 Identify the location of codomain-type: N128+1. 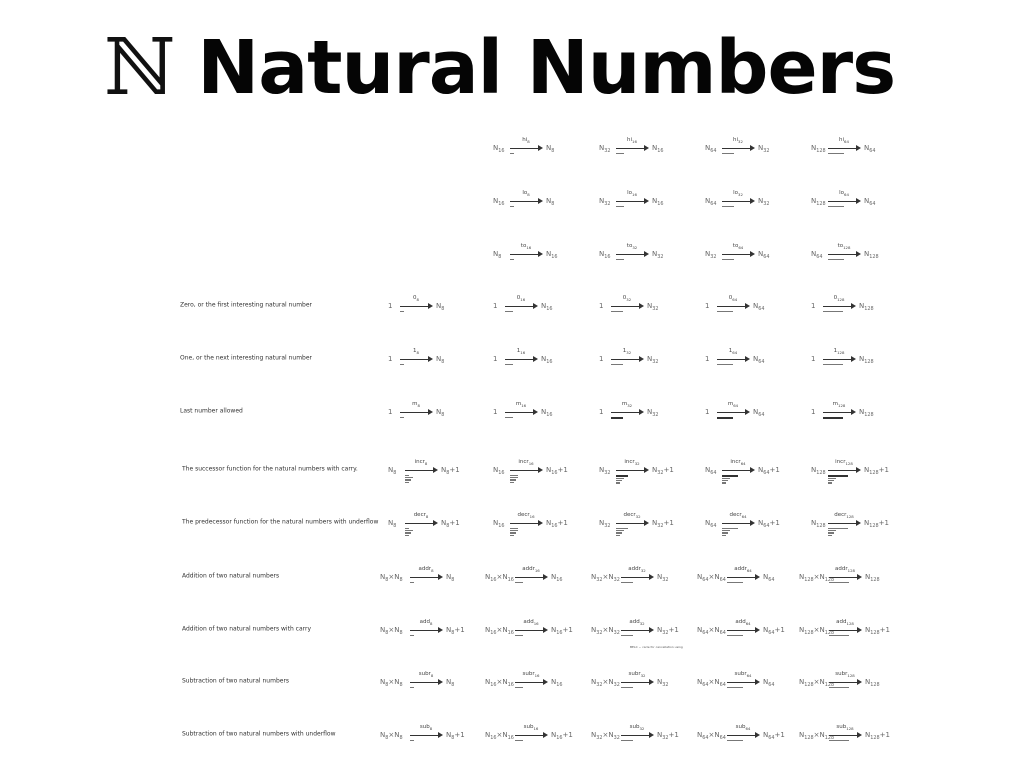
(876, 524).